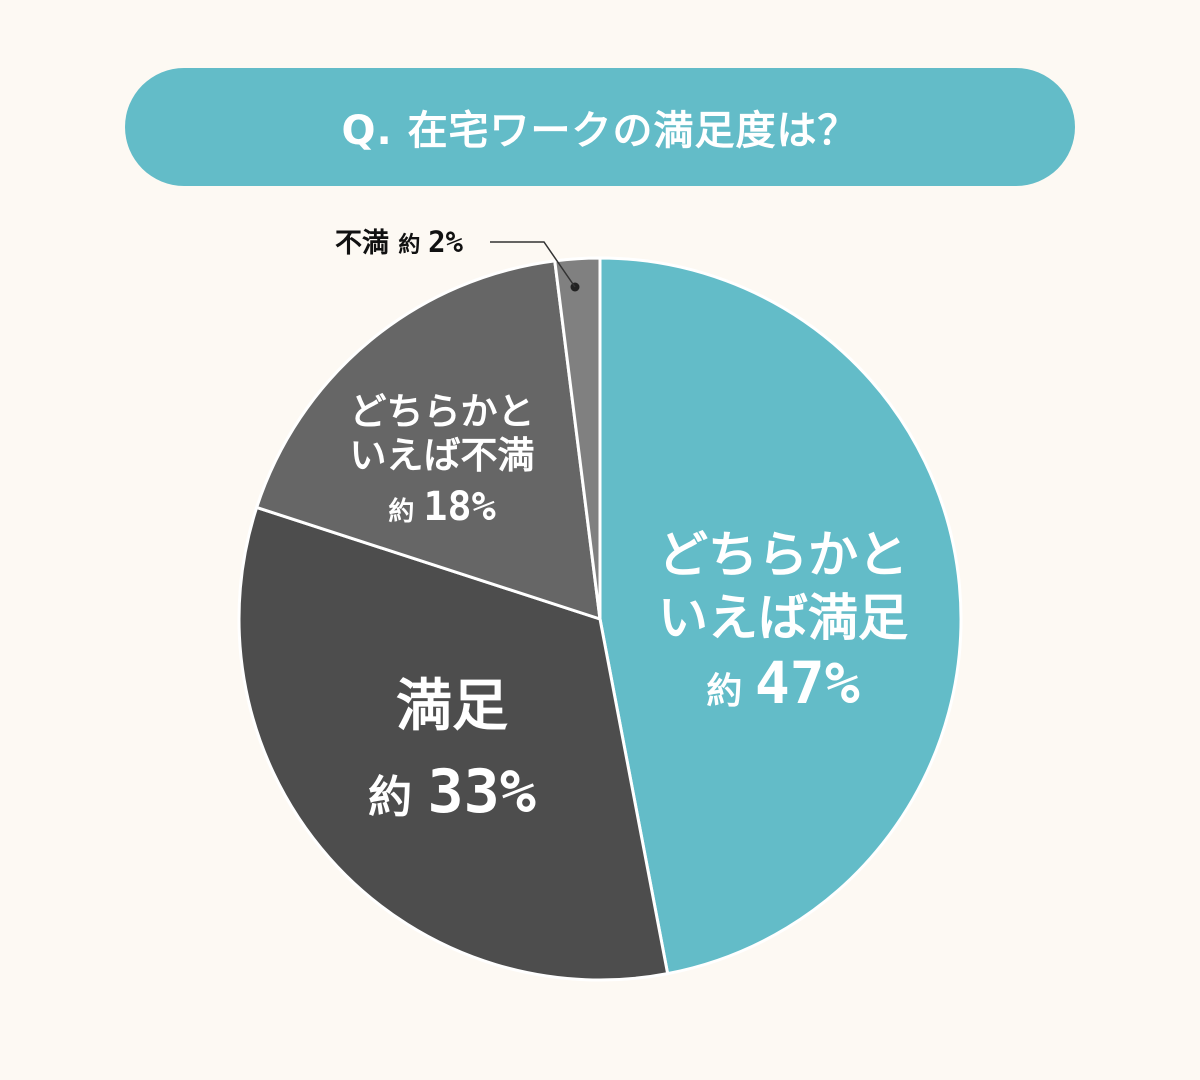 This screenshot has height=1080, width=1200. Describe the element at coordinates (783, 618) in the screenshot. I see `slice-label-line: いえば満足` at that location.